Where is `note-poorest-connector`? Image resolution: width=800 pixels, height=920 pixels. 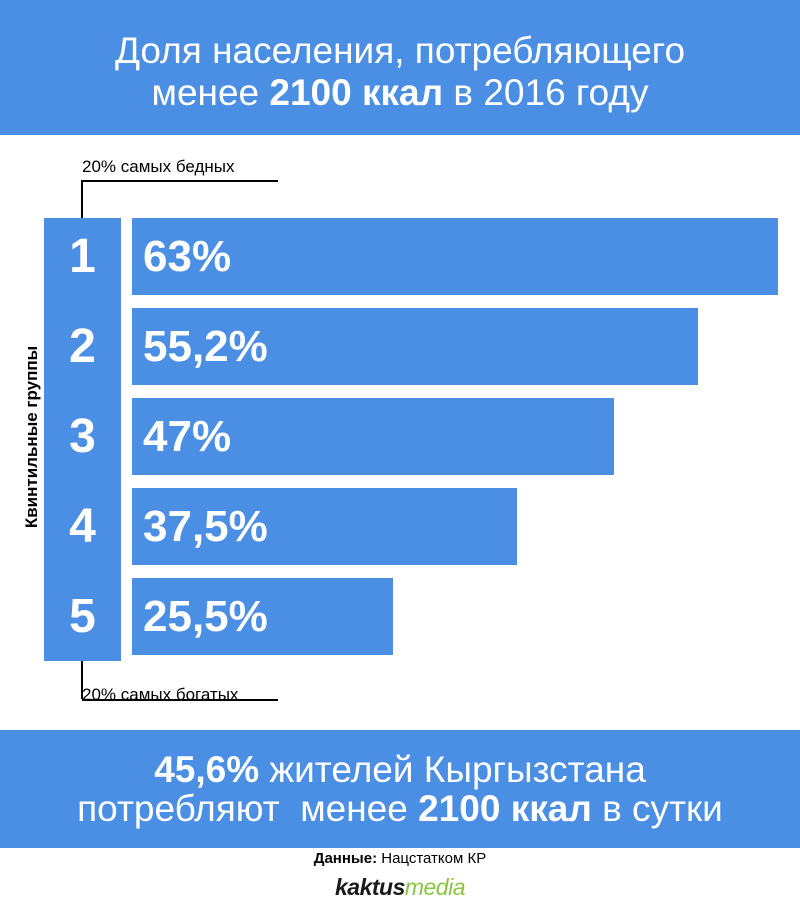 note-poorest-connector is located at coordinates (82, 199).